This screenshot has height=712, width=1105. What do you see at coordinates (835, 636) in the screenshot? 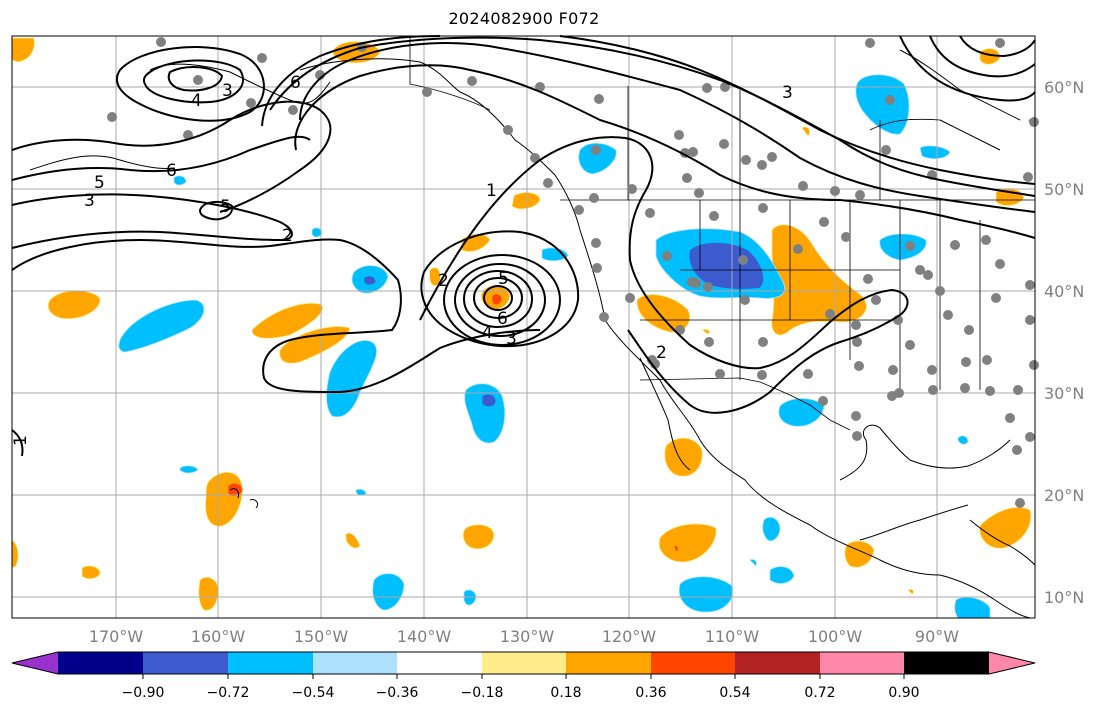
I see `lon-label: 100°W` at bounding box center [835, 636].